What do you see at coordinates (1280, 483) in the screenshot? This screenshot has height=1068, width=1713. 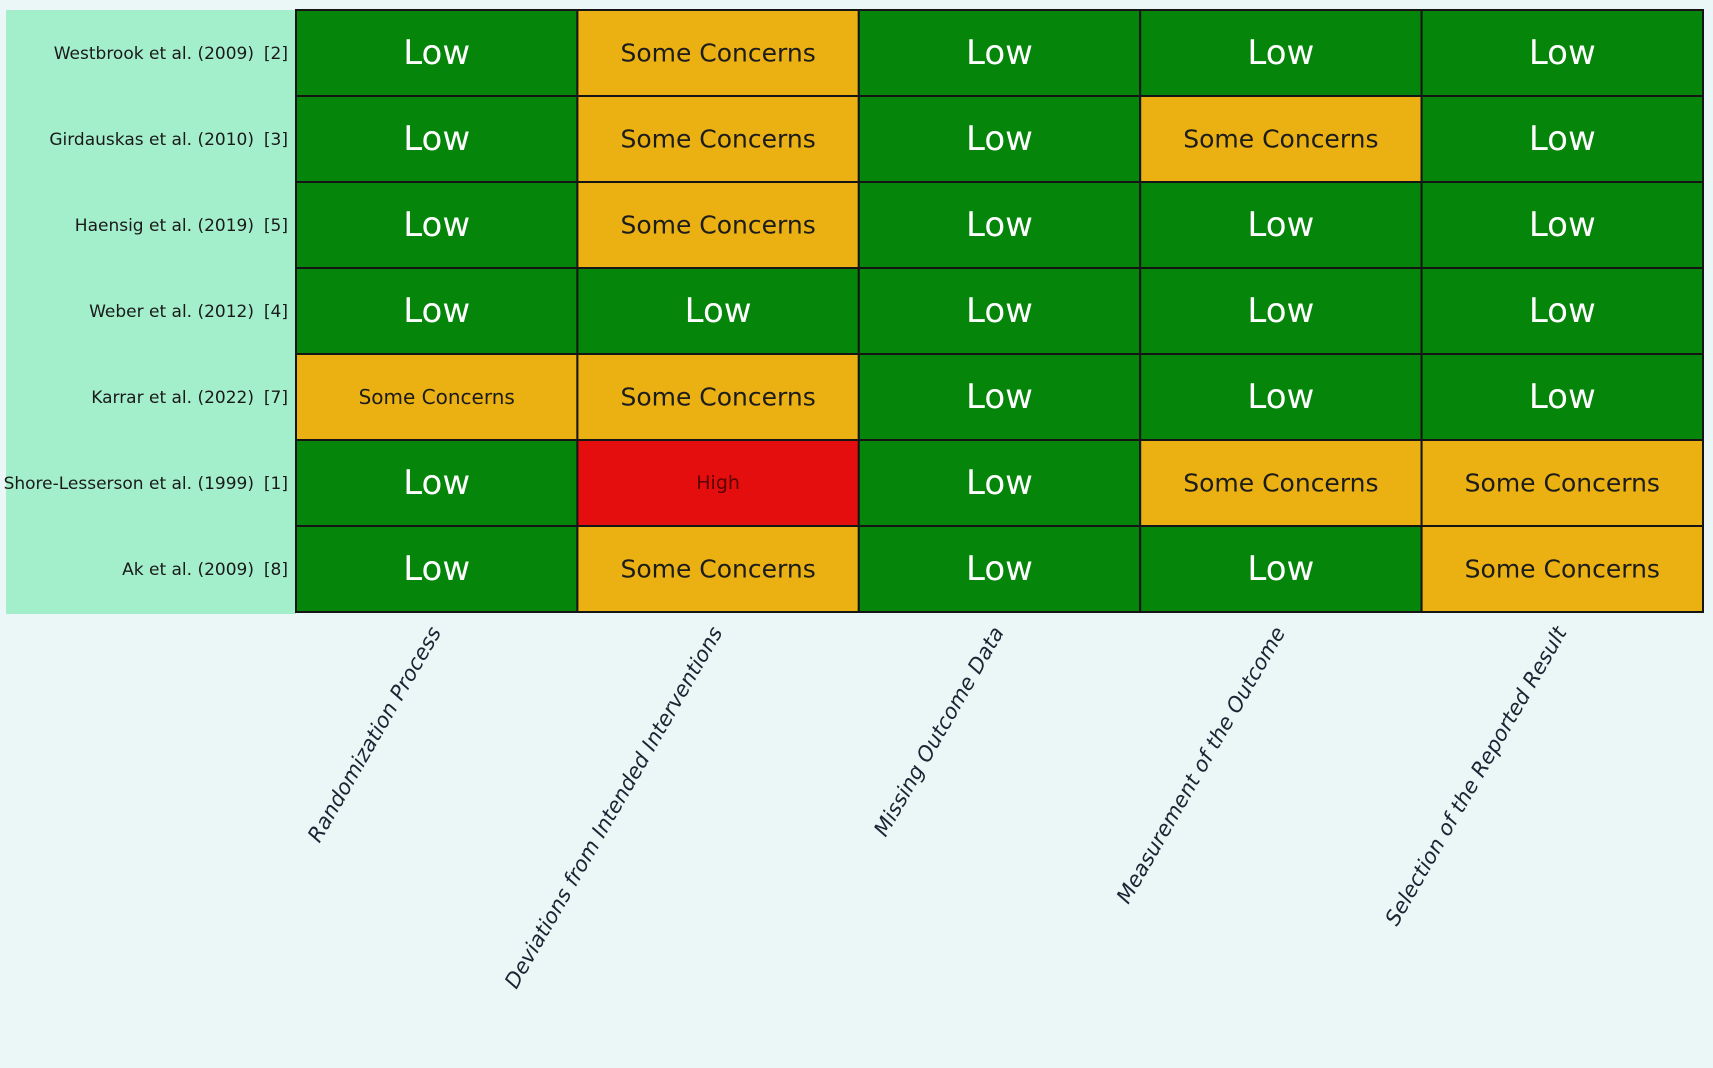 I see `cell-value-shore-lesserson-et-al-1999-measurement-of-the-outcome: Some Concerns` at bounding box center [1280, 483].